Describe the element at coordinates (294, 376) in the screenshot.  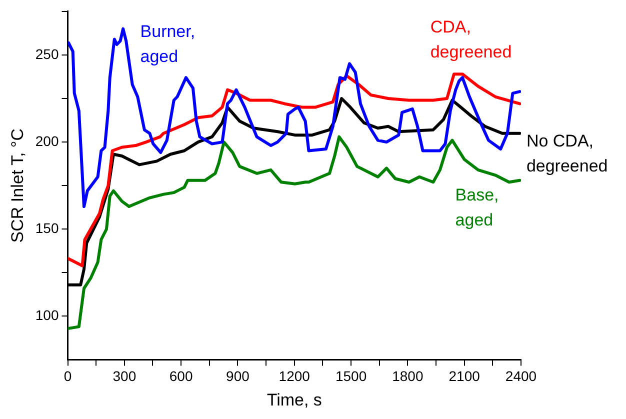
I see `x-tick-label: 1200` at that location.